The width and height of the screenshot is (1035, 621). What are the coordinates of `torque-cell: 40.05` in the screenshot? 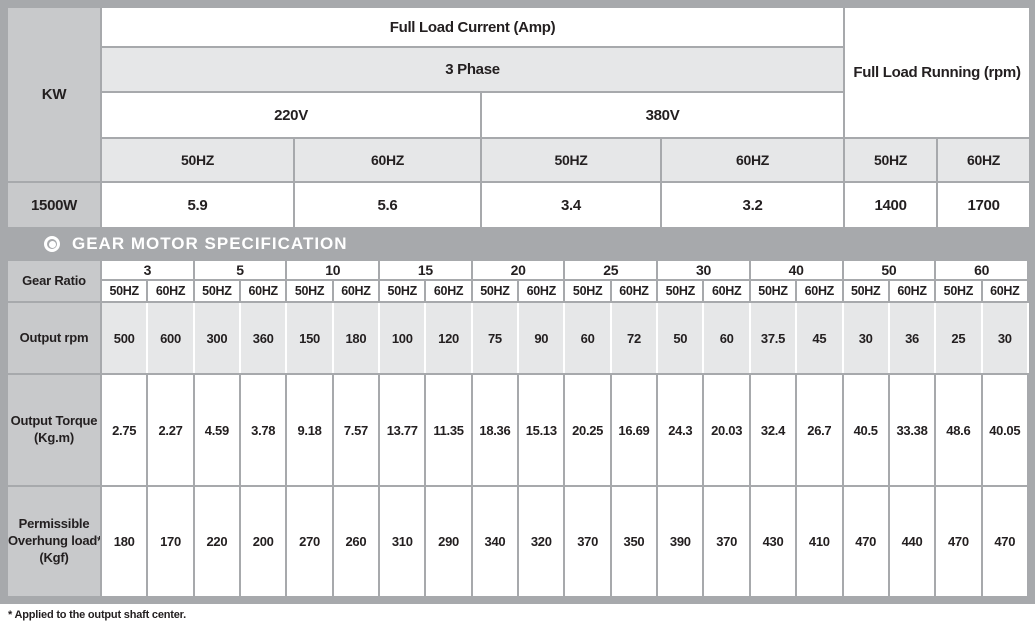 It's located at (1005, 430).